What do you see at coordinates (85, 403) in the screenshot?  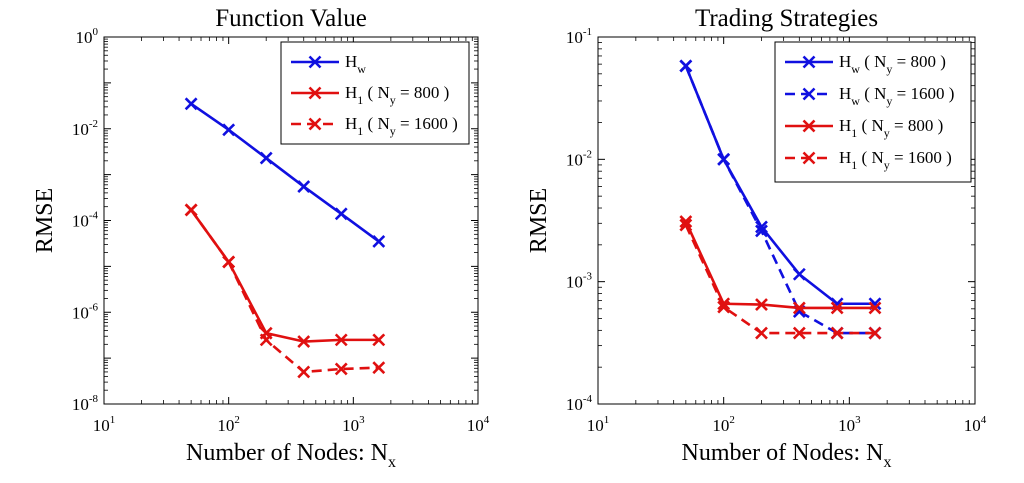 I see `tick-label: 10⁻⁸` at bounding box center [85, 403].